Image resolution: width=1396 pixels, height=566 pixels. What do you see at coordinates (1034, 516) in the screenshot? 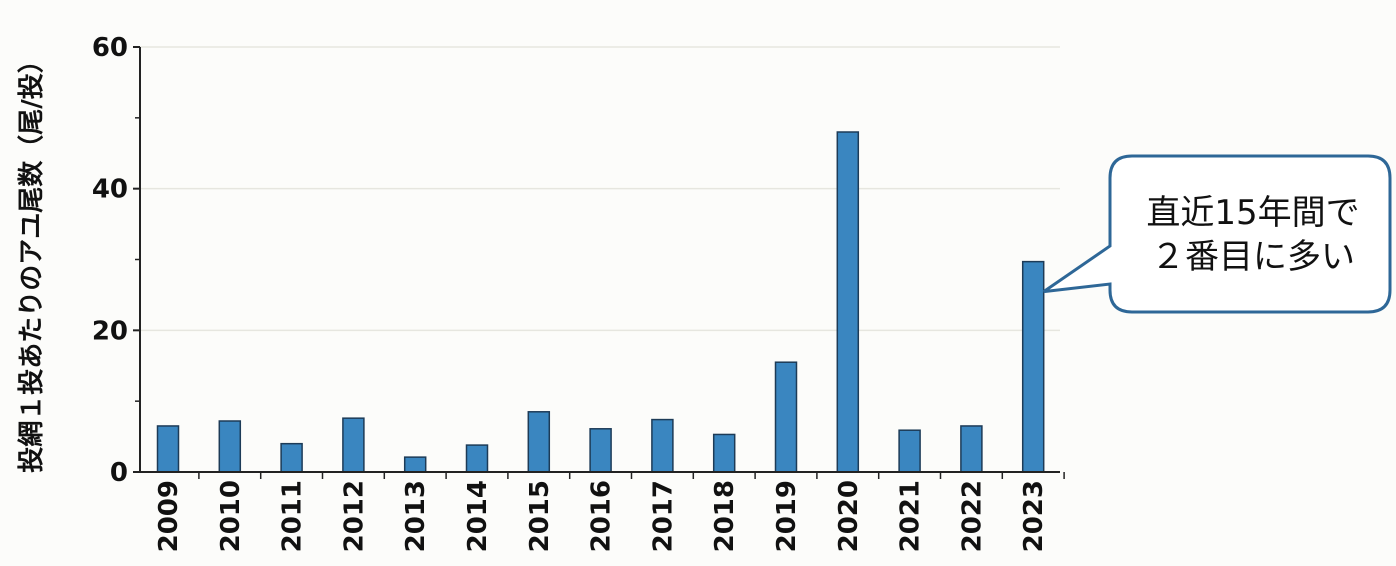
I see `x-tick-label: 2023` at bounding box center [1034, 516].